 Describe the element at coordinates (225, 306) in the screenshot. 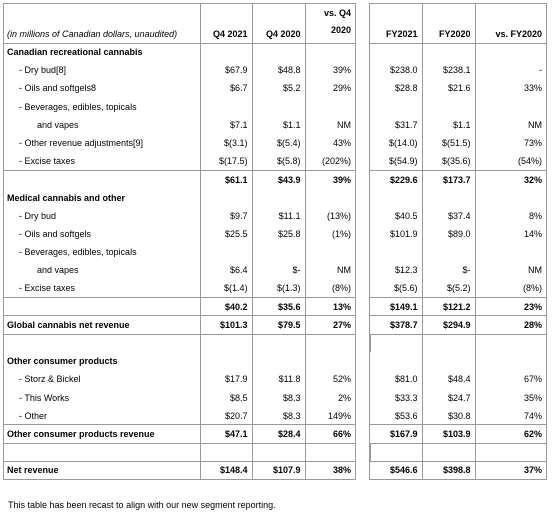

I see `cell: $40.2` at that location.